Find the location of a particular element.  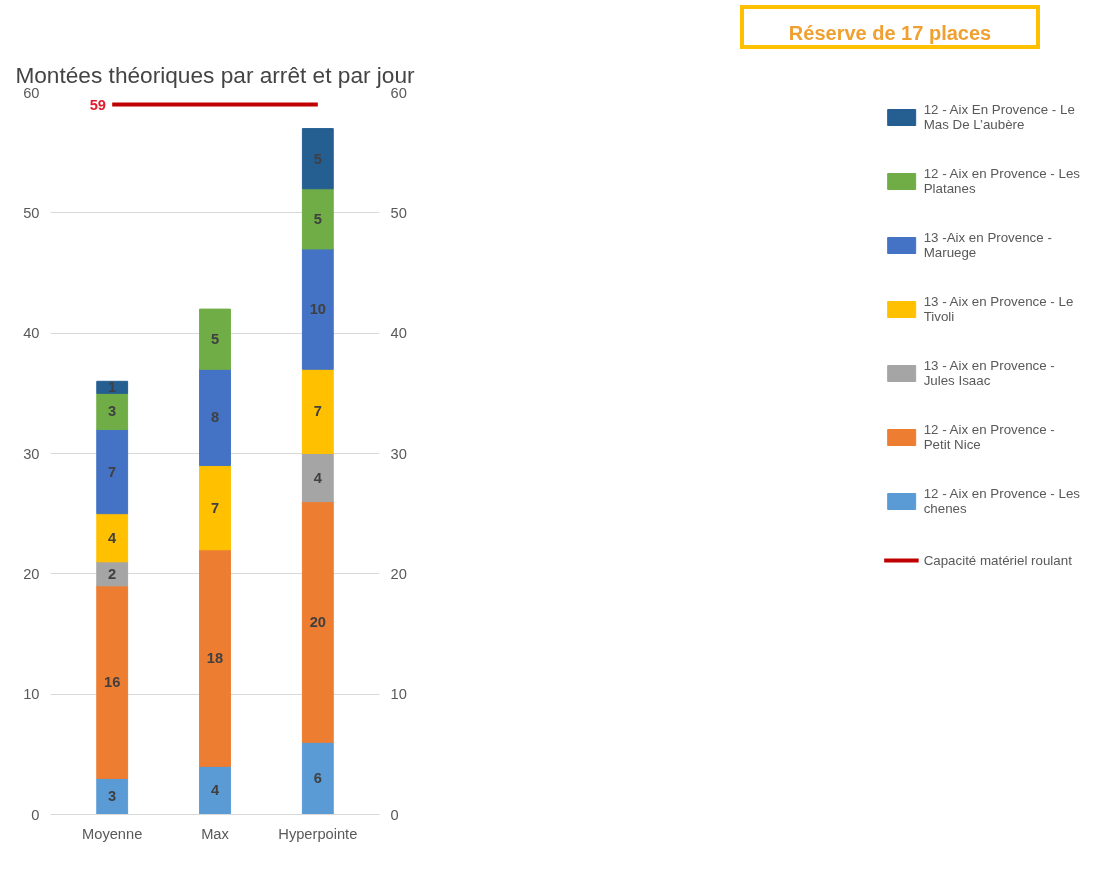

y-tick-label: 50 is located at coordinates (31, 212).